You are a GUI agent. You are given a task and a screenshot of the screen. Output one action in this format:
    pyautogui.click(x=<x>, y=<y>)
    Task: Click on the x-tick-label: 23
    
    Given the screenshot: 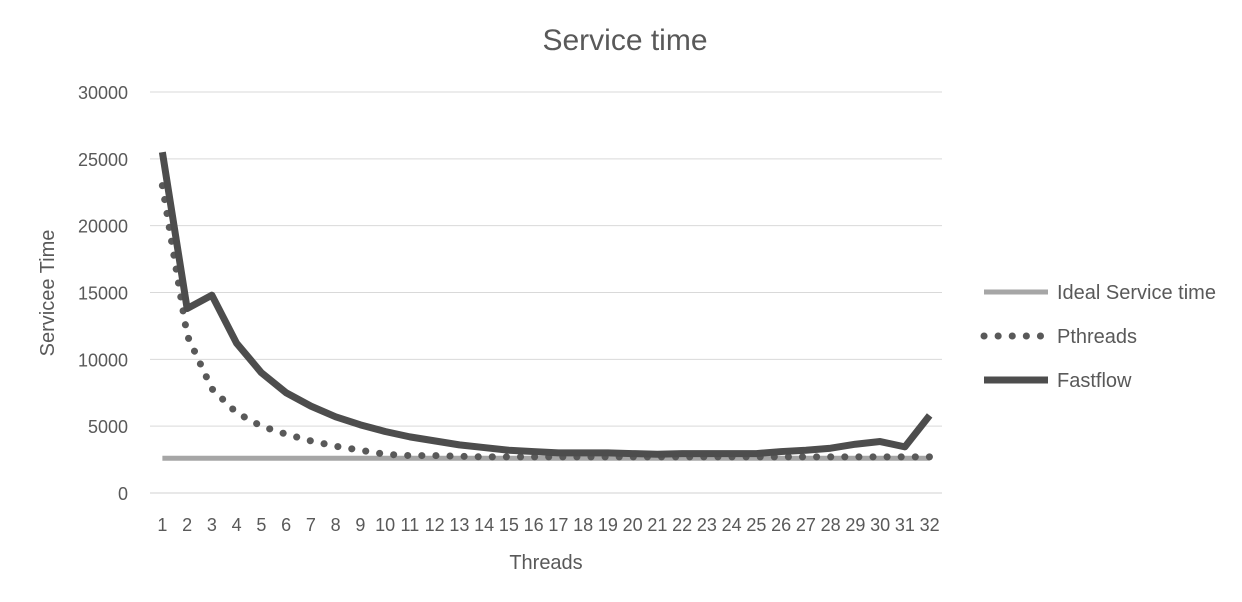 What is the action you would take?
    pyautogui.click(x=707, y=525)
    